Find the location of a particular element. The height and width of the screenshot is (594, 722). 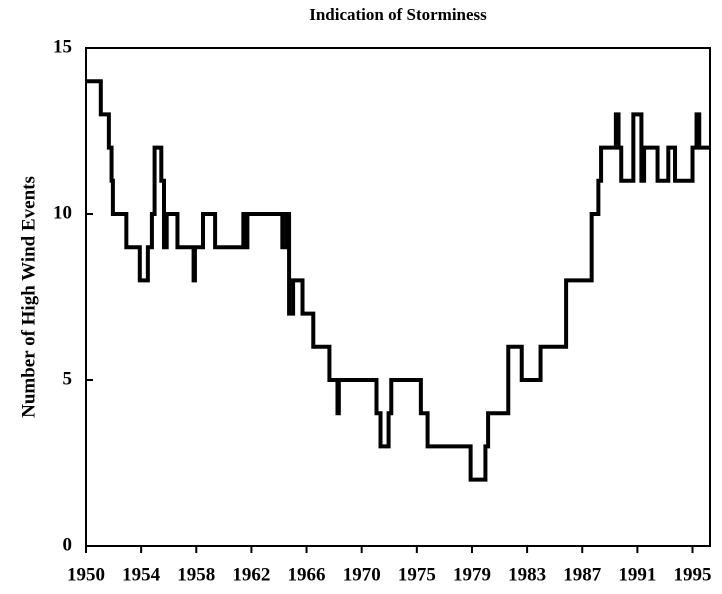

y-tick-label: 15 is located at coordinates (62, 46).